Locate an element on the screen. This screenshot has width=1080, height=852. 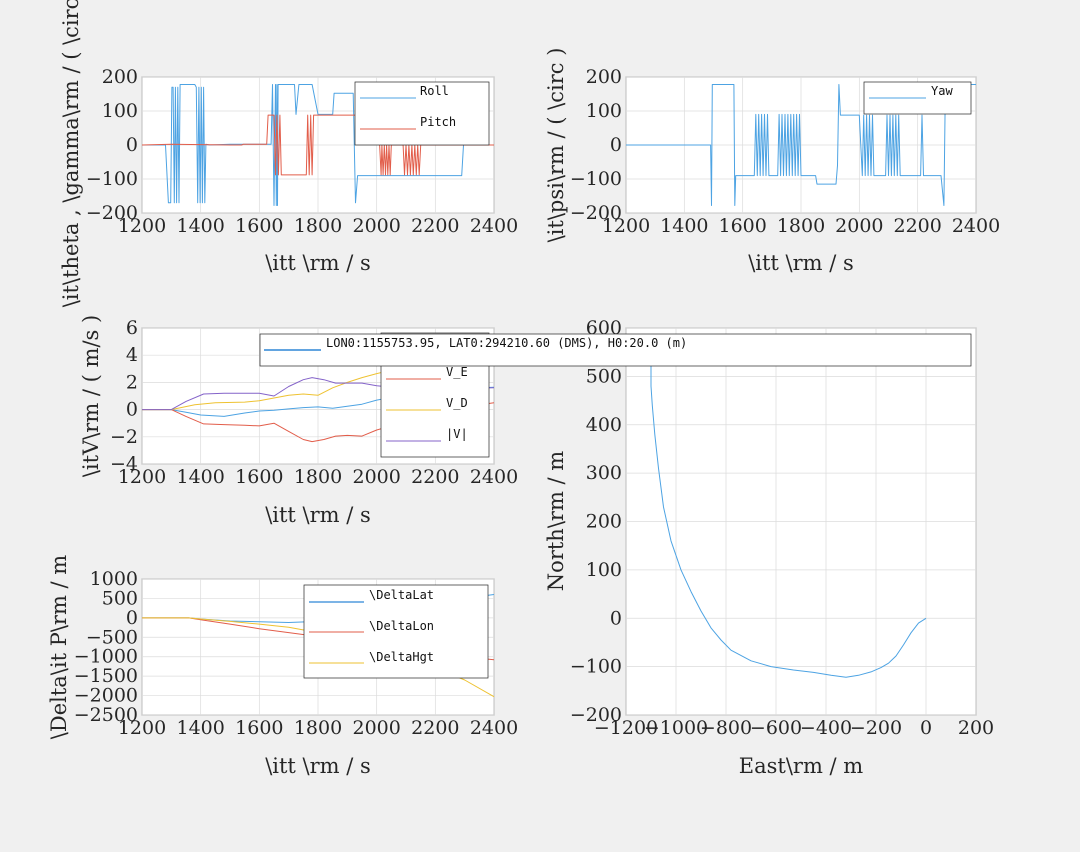
y-tick-label: −4 is located at coordinates (124, 464).